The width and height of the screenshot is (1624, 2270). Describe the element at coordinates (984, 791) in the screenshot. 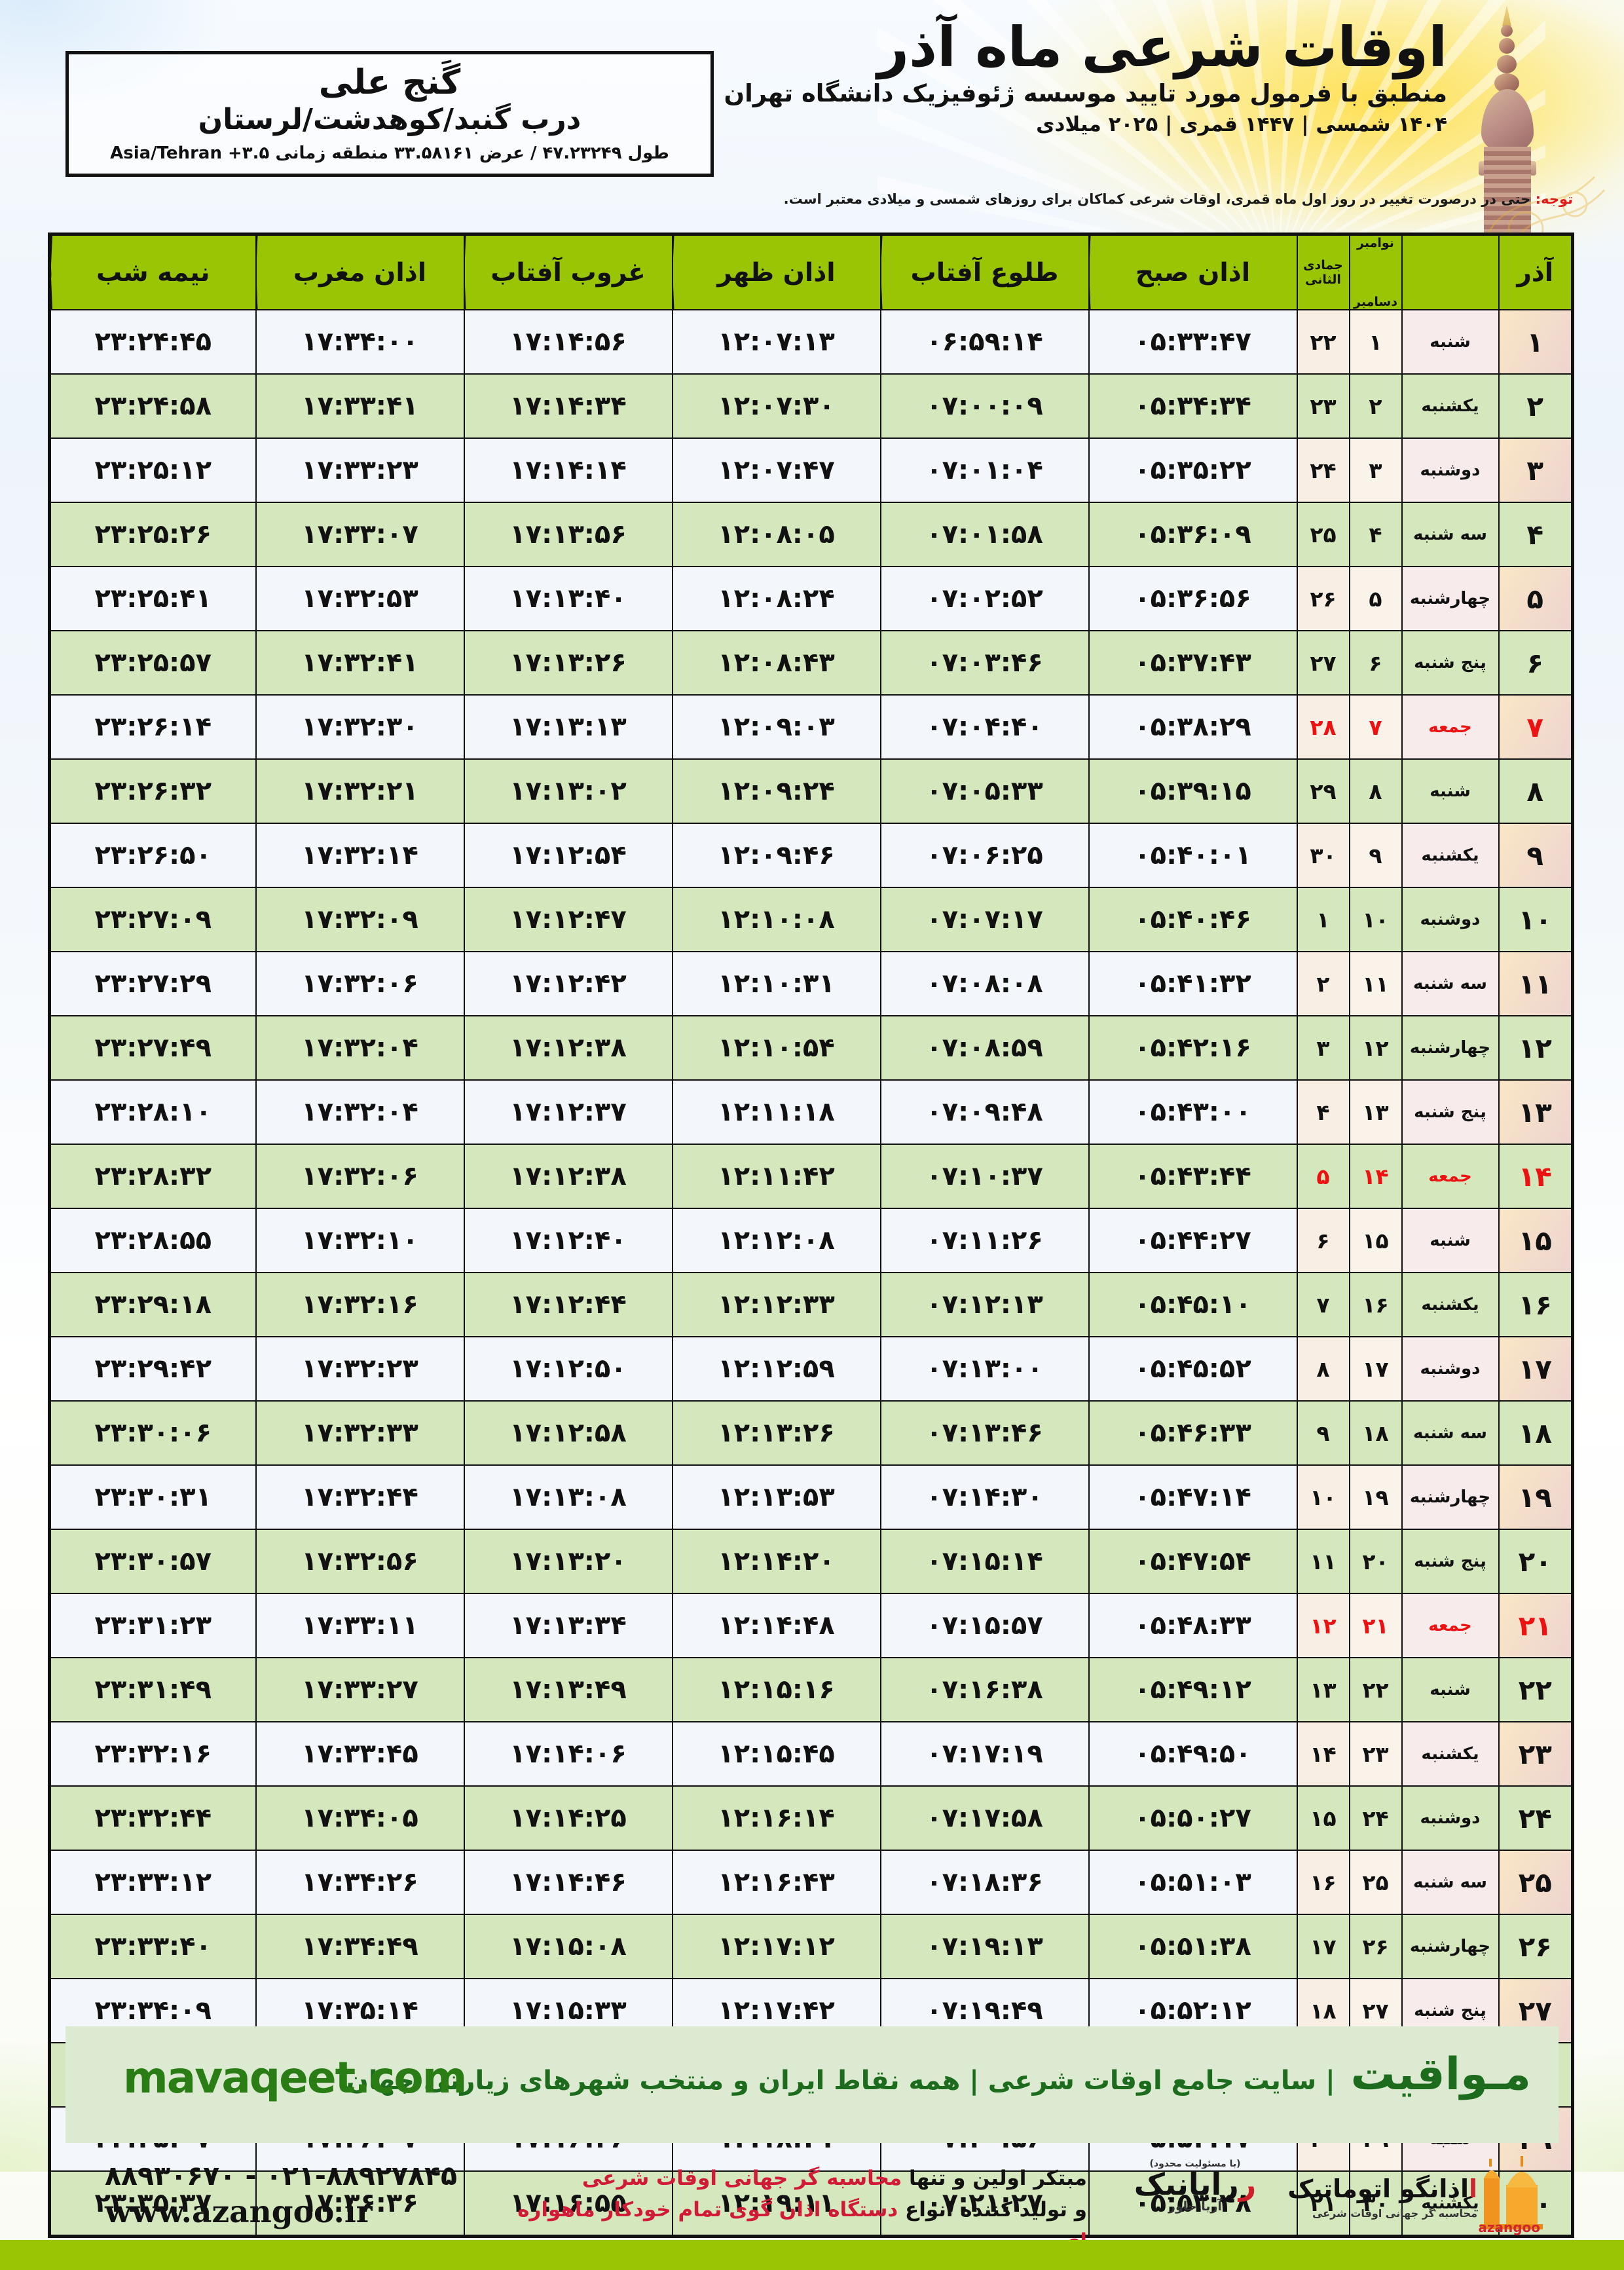

I see `cell-sunrise: ۰۷:۰۵:۳۳` at that location.